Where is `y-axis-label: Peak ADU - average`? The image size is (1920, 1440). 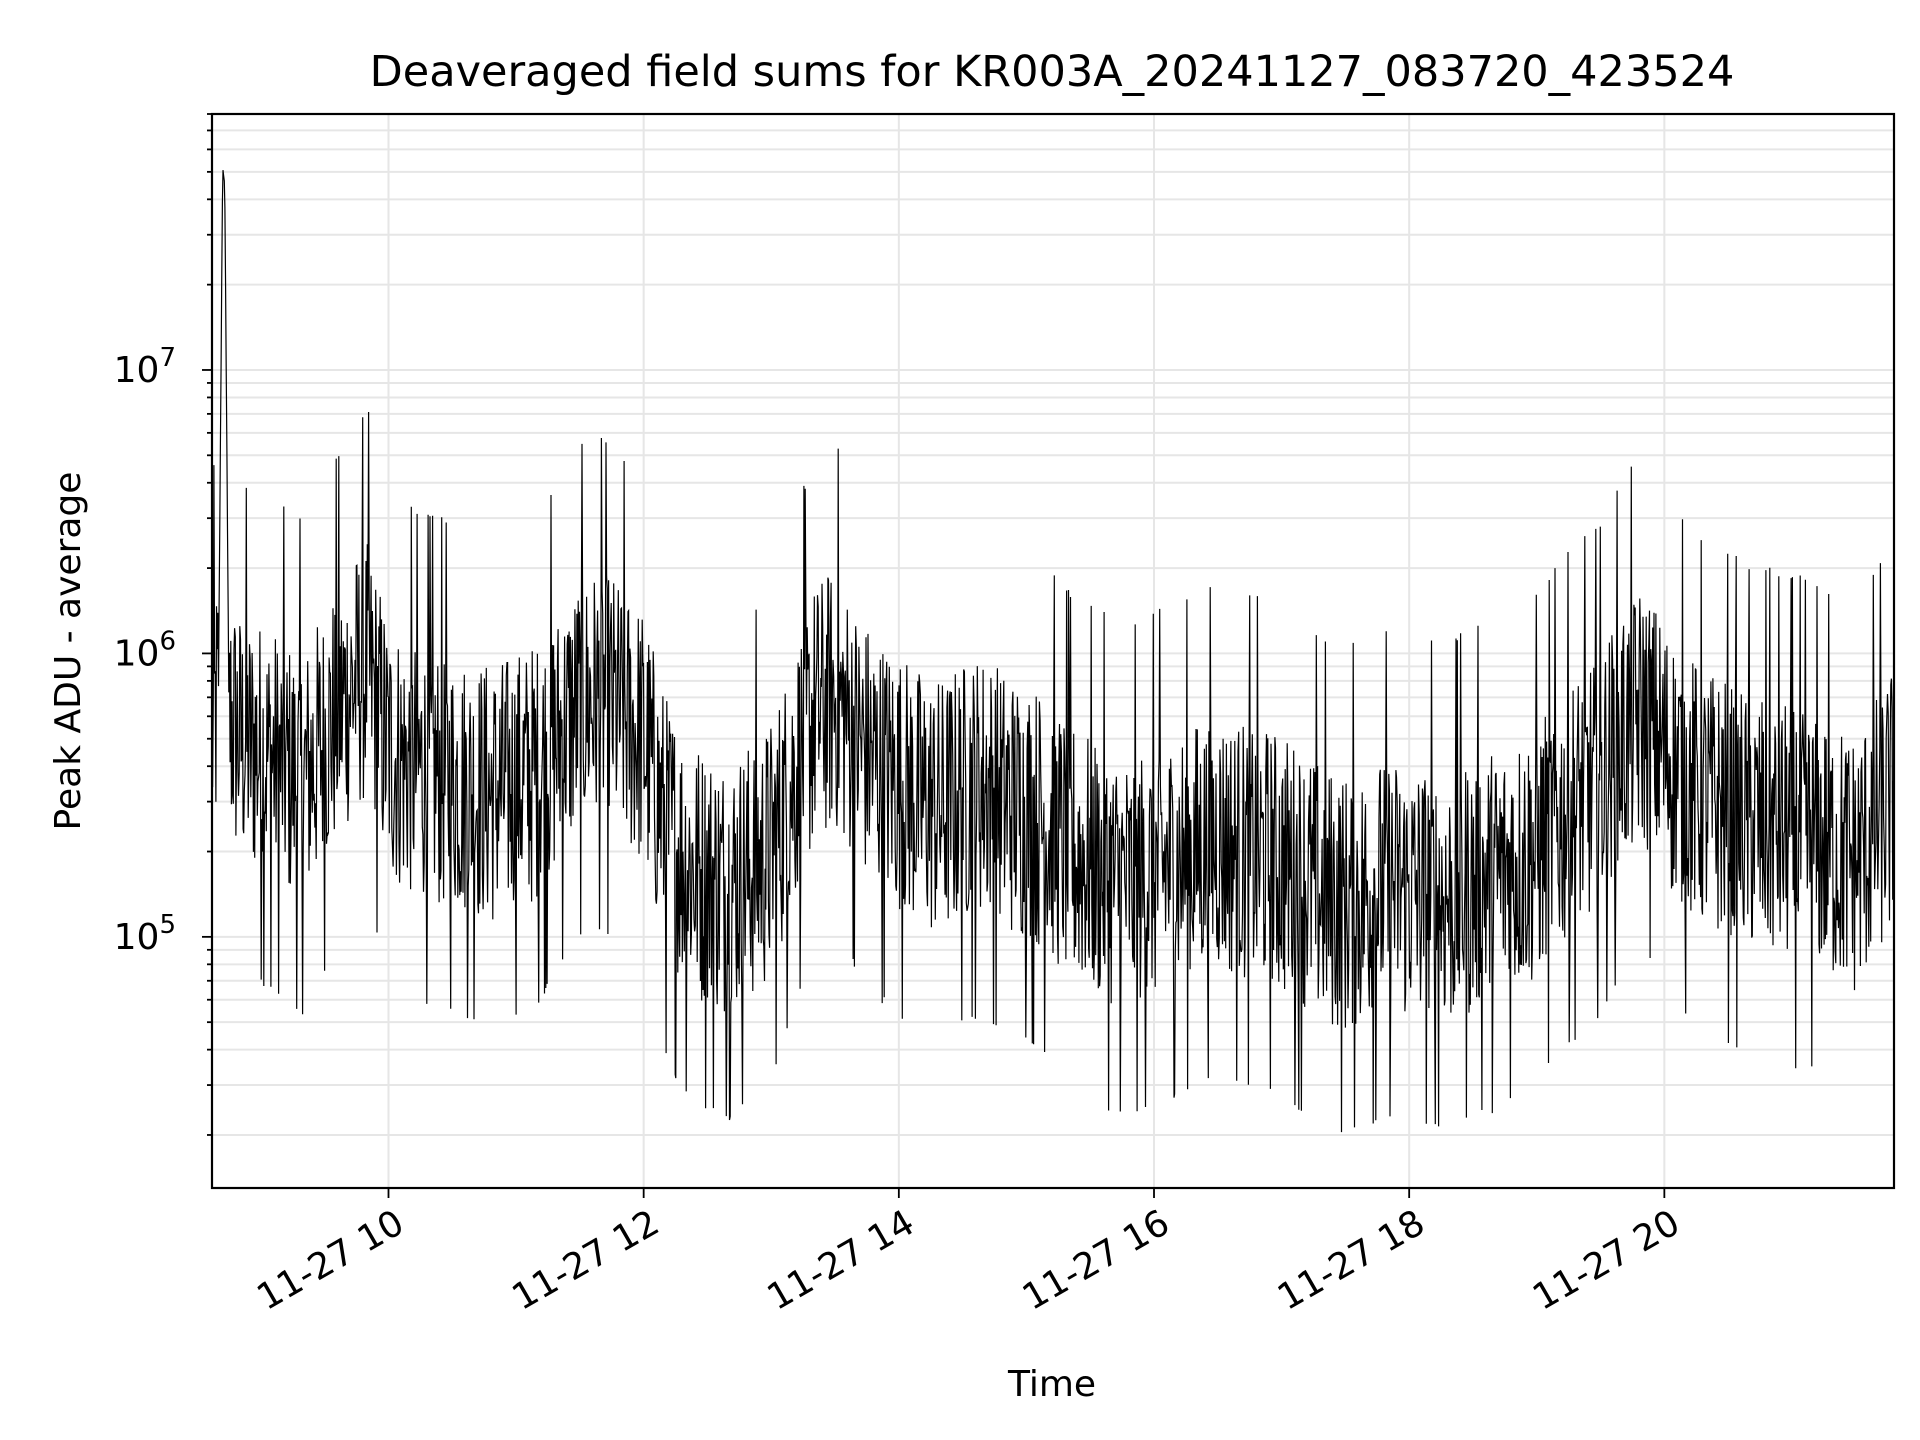
y-axis-label: Peak ADU - average is located at coordinates (68, 651).